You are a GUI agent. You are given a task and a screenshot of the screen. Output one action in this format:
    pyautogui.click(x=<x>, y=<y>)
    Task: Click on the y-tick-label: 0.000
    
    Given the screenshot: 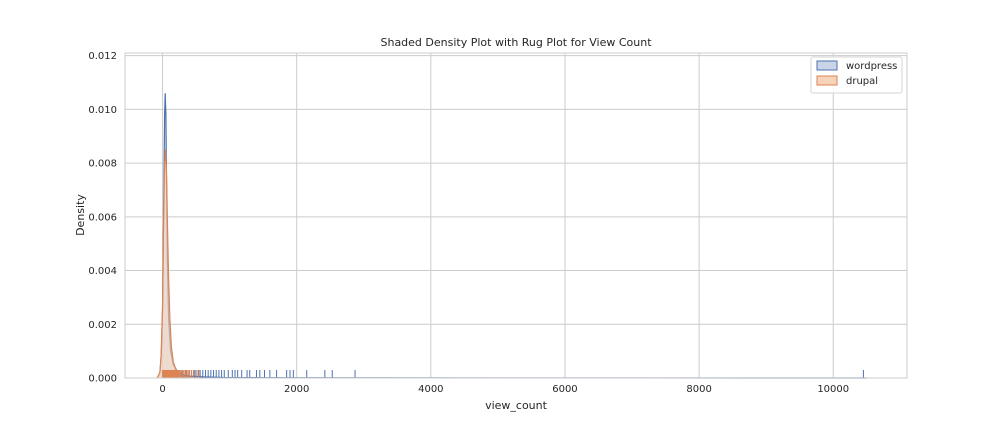 What is the action you would take?
    pyautogui.click(x=102, y=379)
    